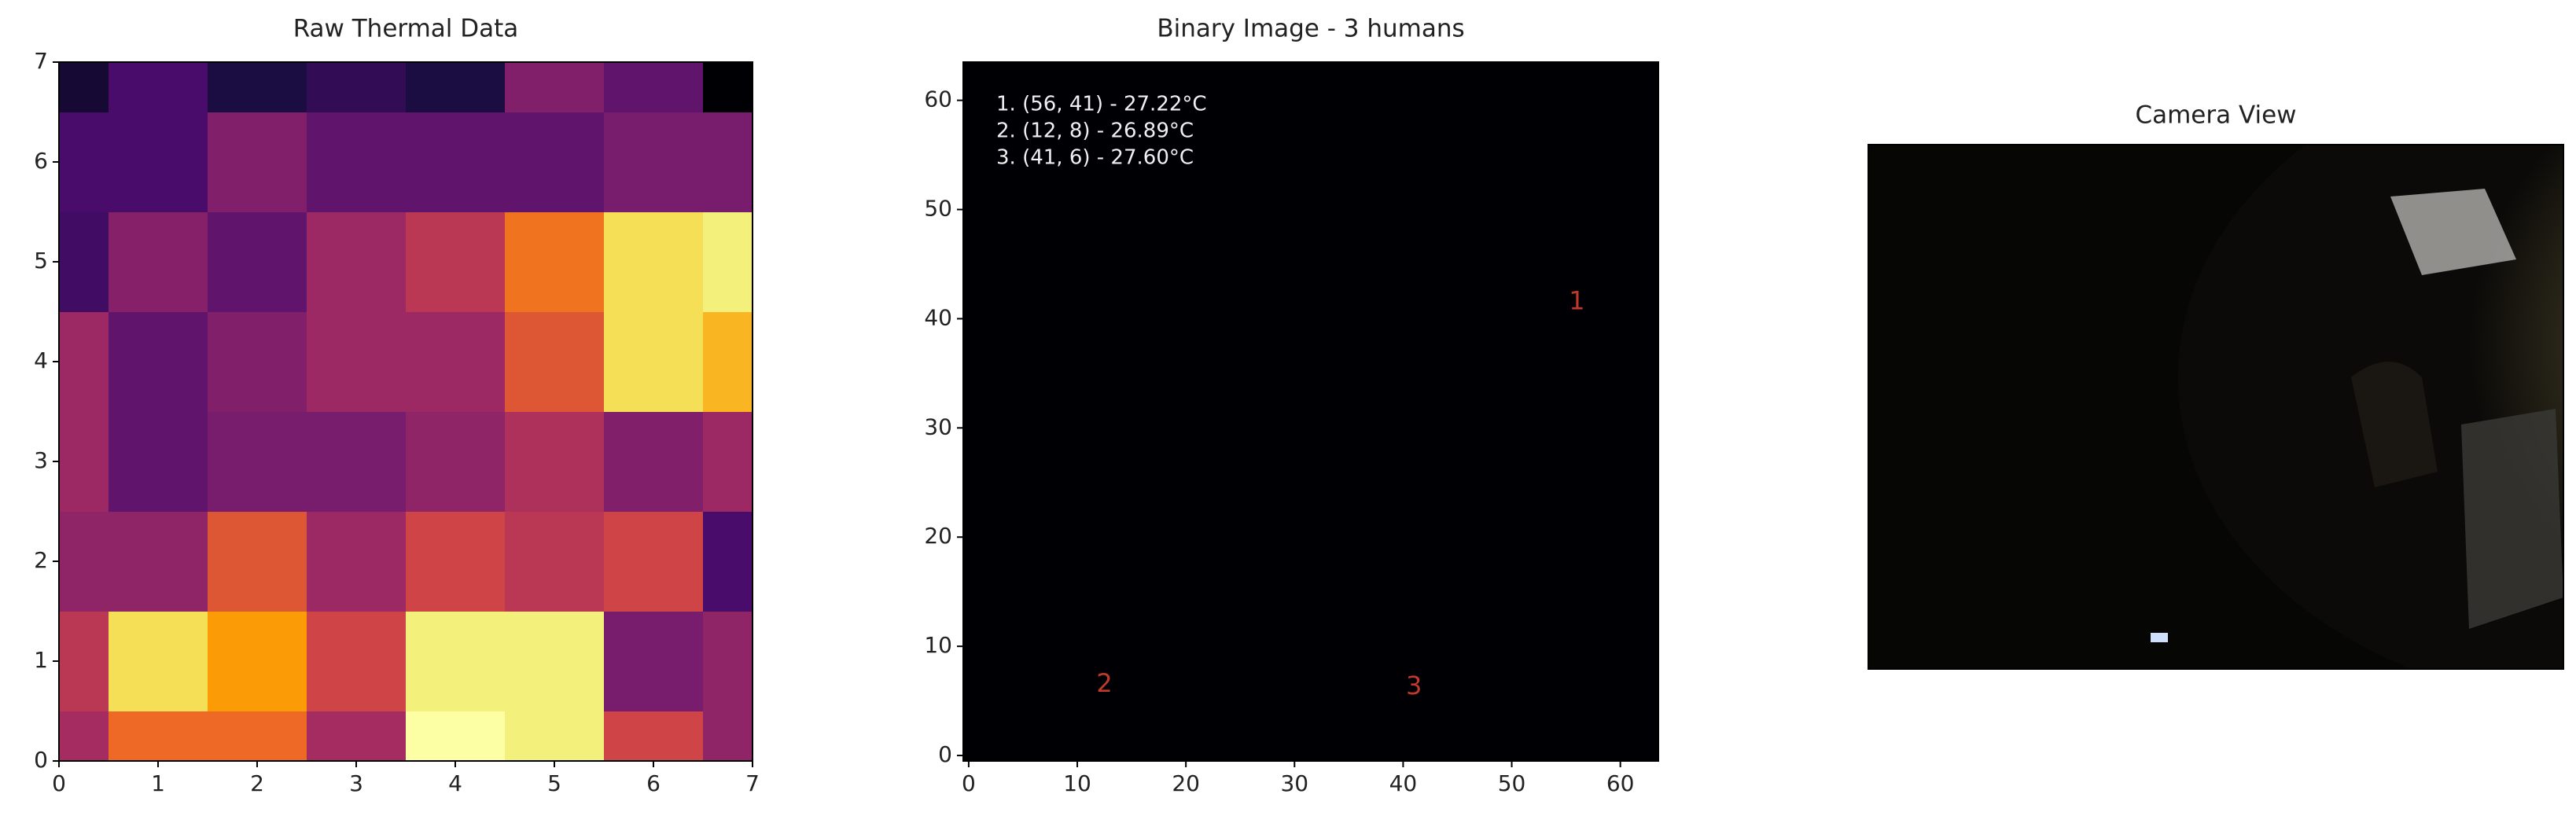 This screenshot has width=2576, height=827. What do you see at coordinates (41, 161) in the screenshot?
I see `y-tick-label: 6` at bounding box center [41, 161].